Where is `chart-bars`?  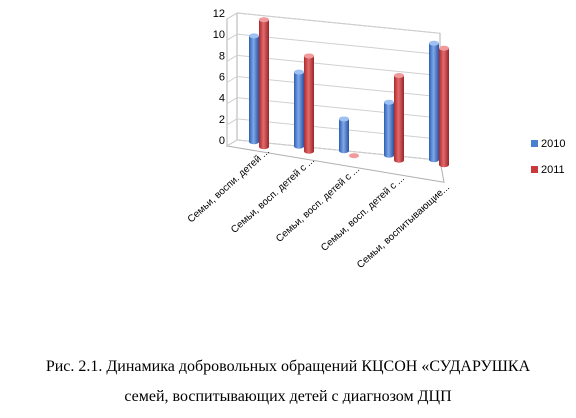
chart-bars is located at coordinates (349, 92).